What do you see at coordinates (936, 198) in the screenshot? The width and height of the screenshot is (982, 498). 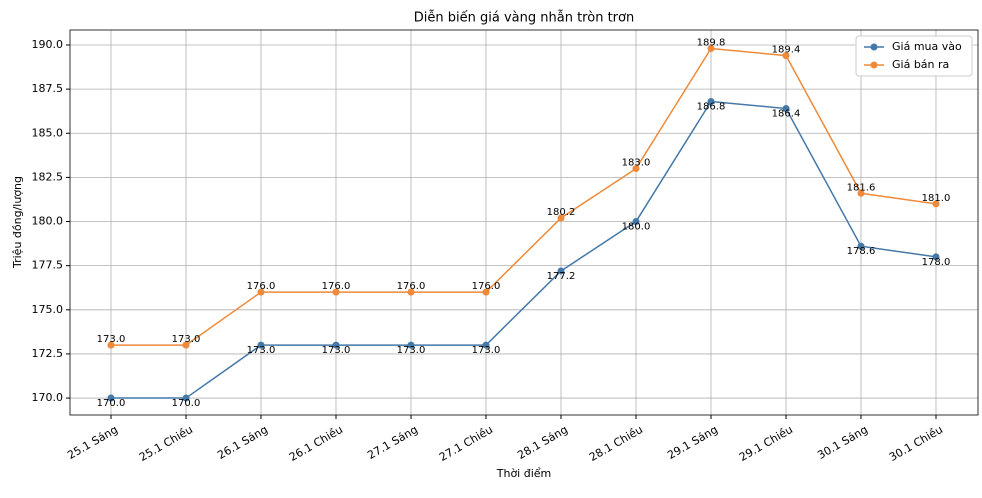 I see `data-label: 181.0` at bounding box center [936, 198].